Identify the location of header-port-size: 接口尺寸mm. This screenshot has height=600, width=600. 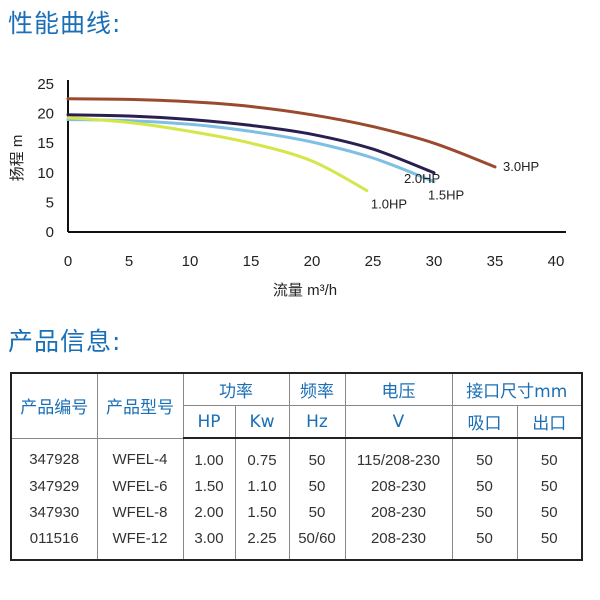
(517, 389).